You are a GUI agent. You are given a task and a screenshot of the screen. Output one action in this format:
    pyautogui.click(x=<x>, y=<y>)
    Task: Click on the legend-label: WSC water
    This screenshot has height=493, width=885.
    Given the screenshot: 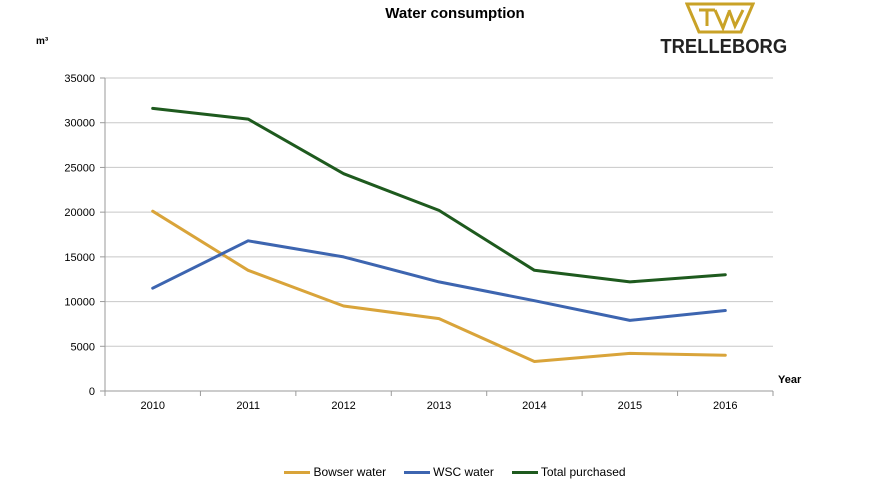 What is the action you would take?
    pyautogui.click(x=463, y=472)
    